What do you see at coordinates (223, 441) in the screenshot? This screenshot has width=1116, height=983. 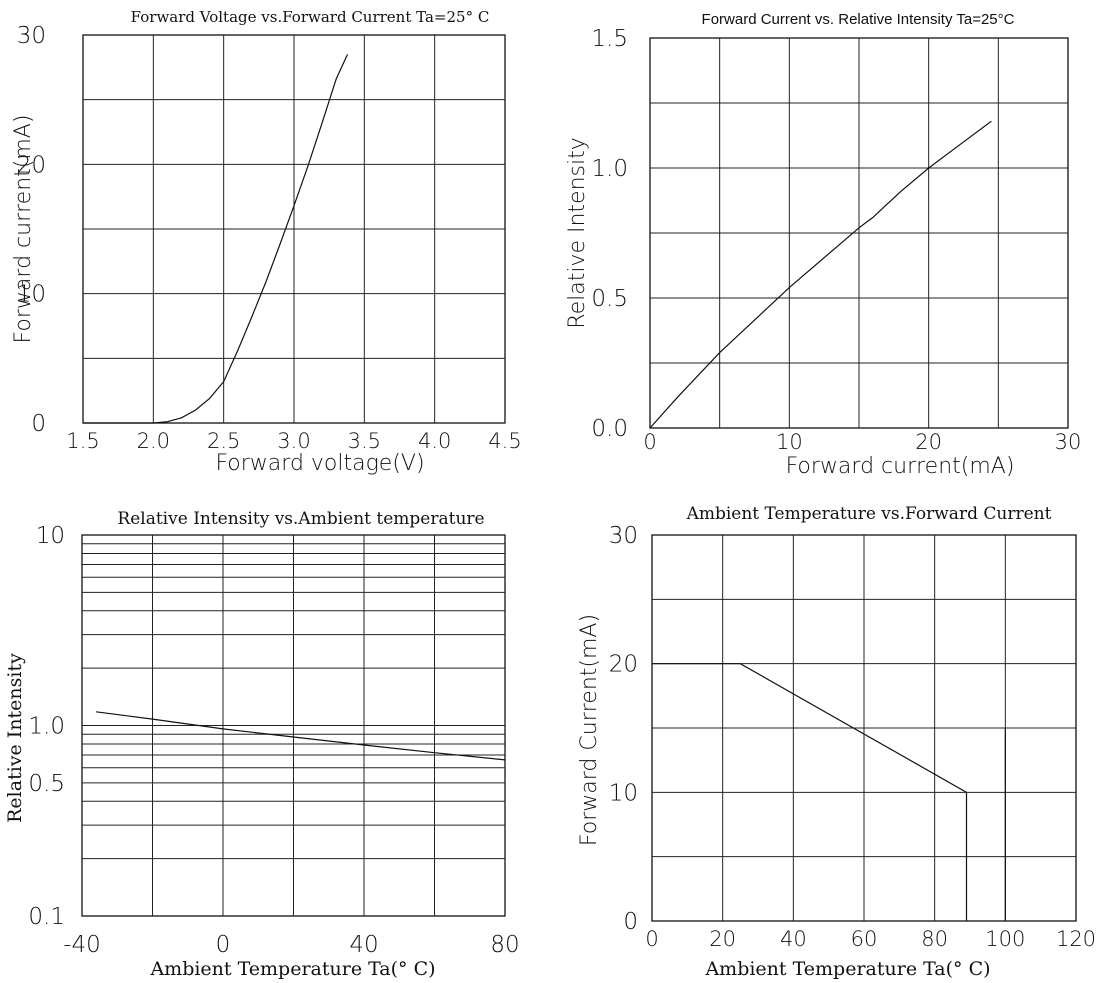 I see `x-tick-label: 2.5` at bounding box center [223, 441].